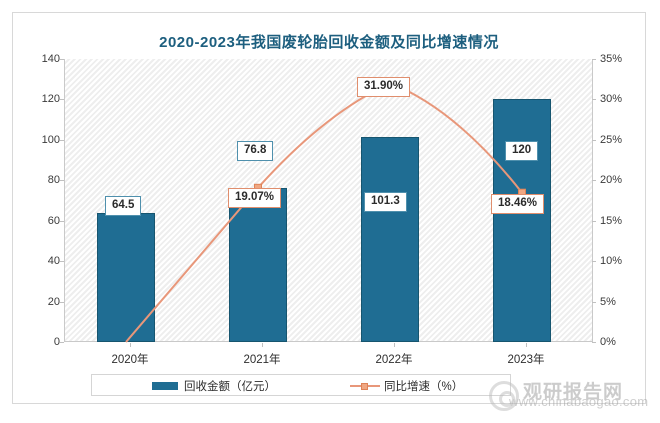 The width and height of the screenshot is (660, 423). Describe the element at coordinates (611, 261) in the screenshot. I see `y-right-tick-10: 10%` at that location.